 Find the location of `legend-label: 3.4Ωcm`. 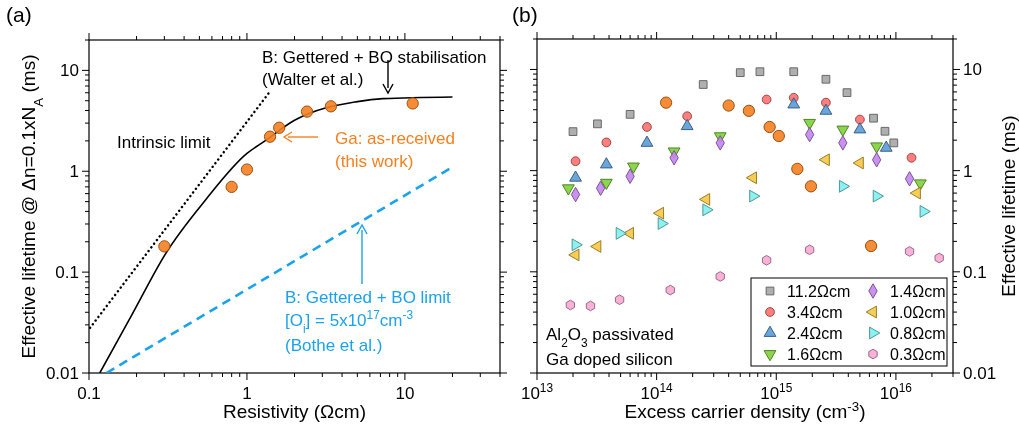

legend-label: 3.4Ωcm is located at coordinates (815, 312).